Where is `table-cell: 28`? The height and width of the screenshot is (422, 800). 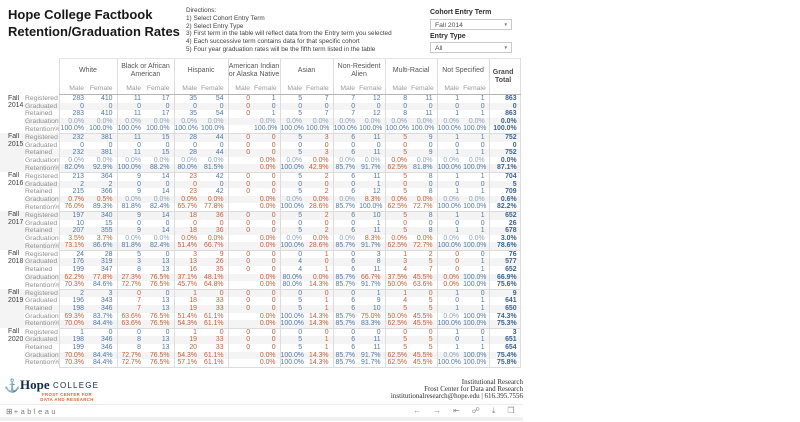 table-cell: 28 is located at coordinates (187, 137).